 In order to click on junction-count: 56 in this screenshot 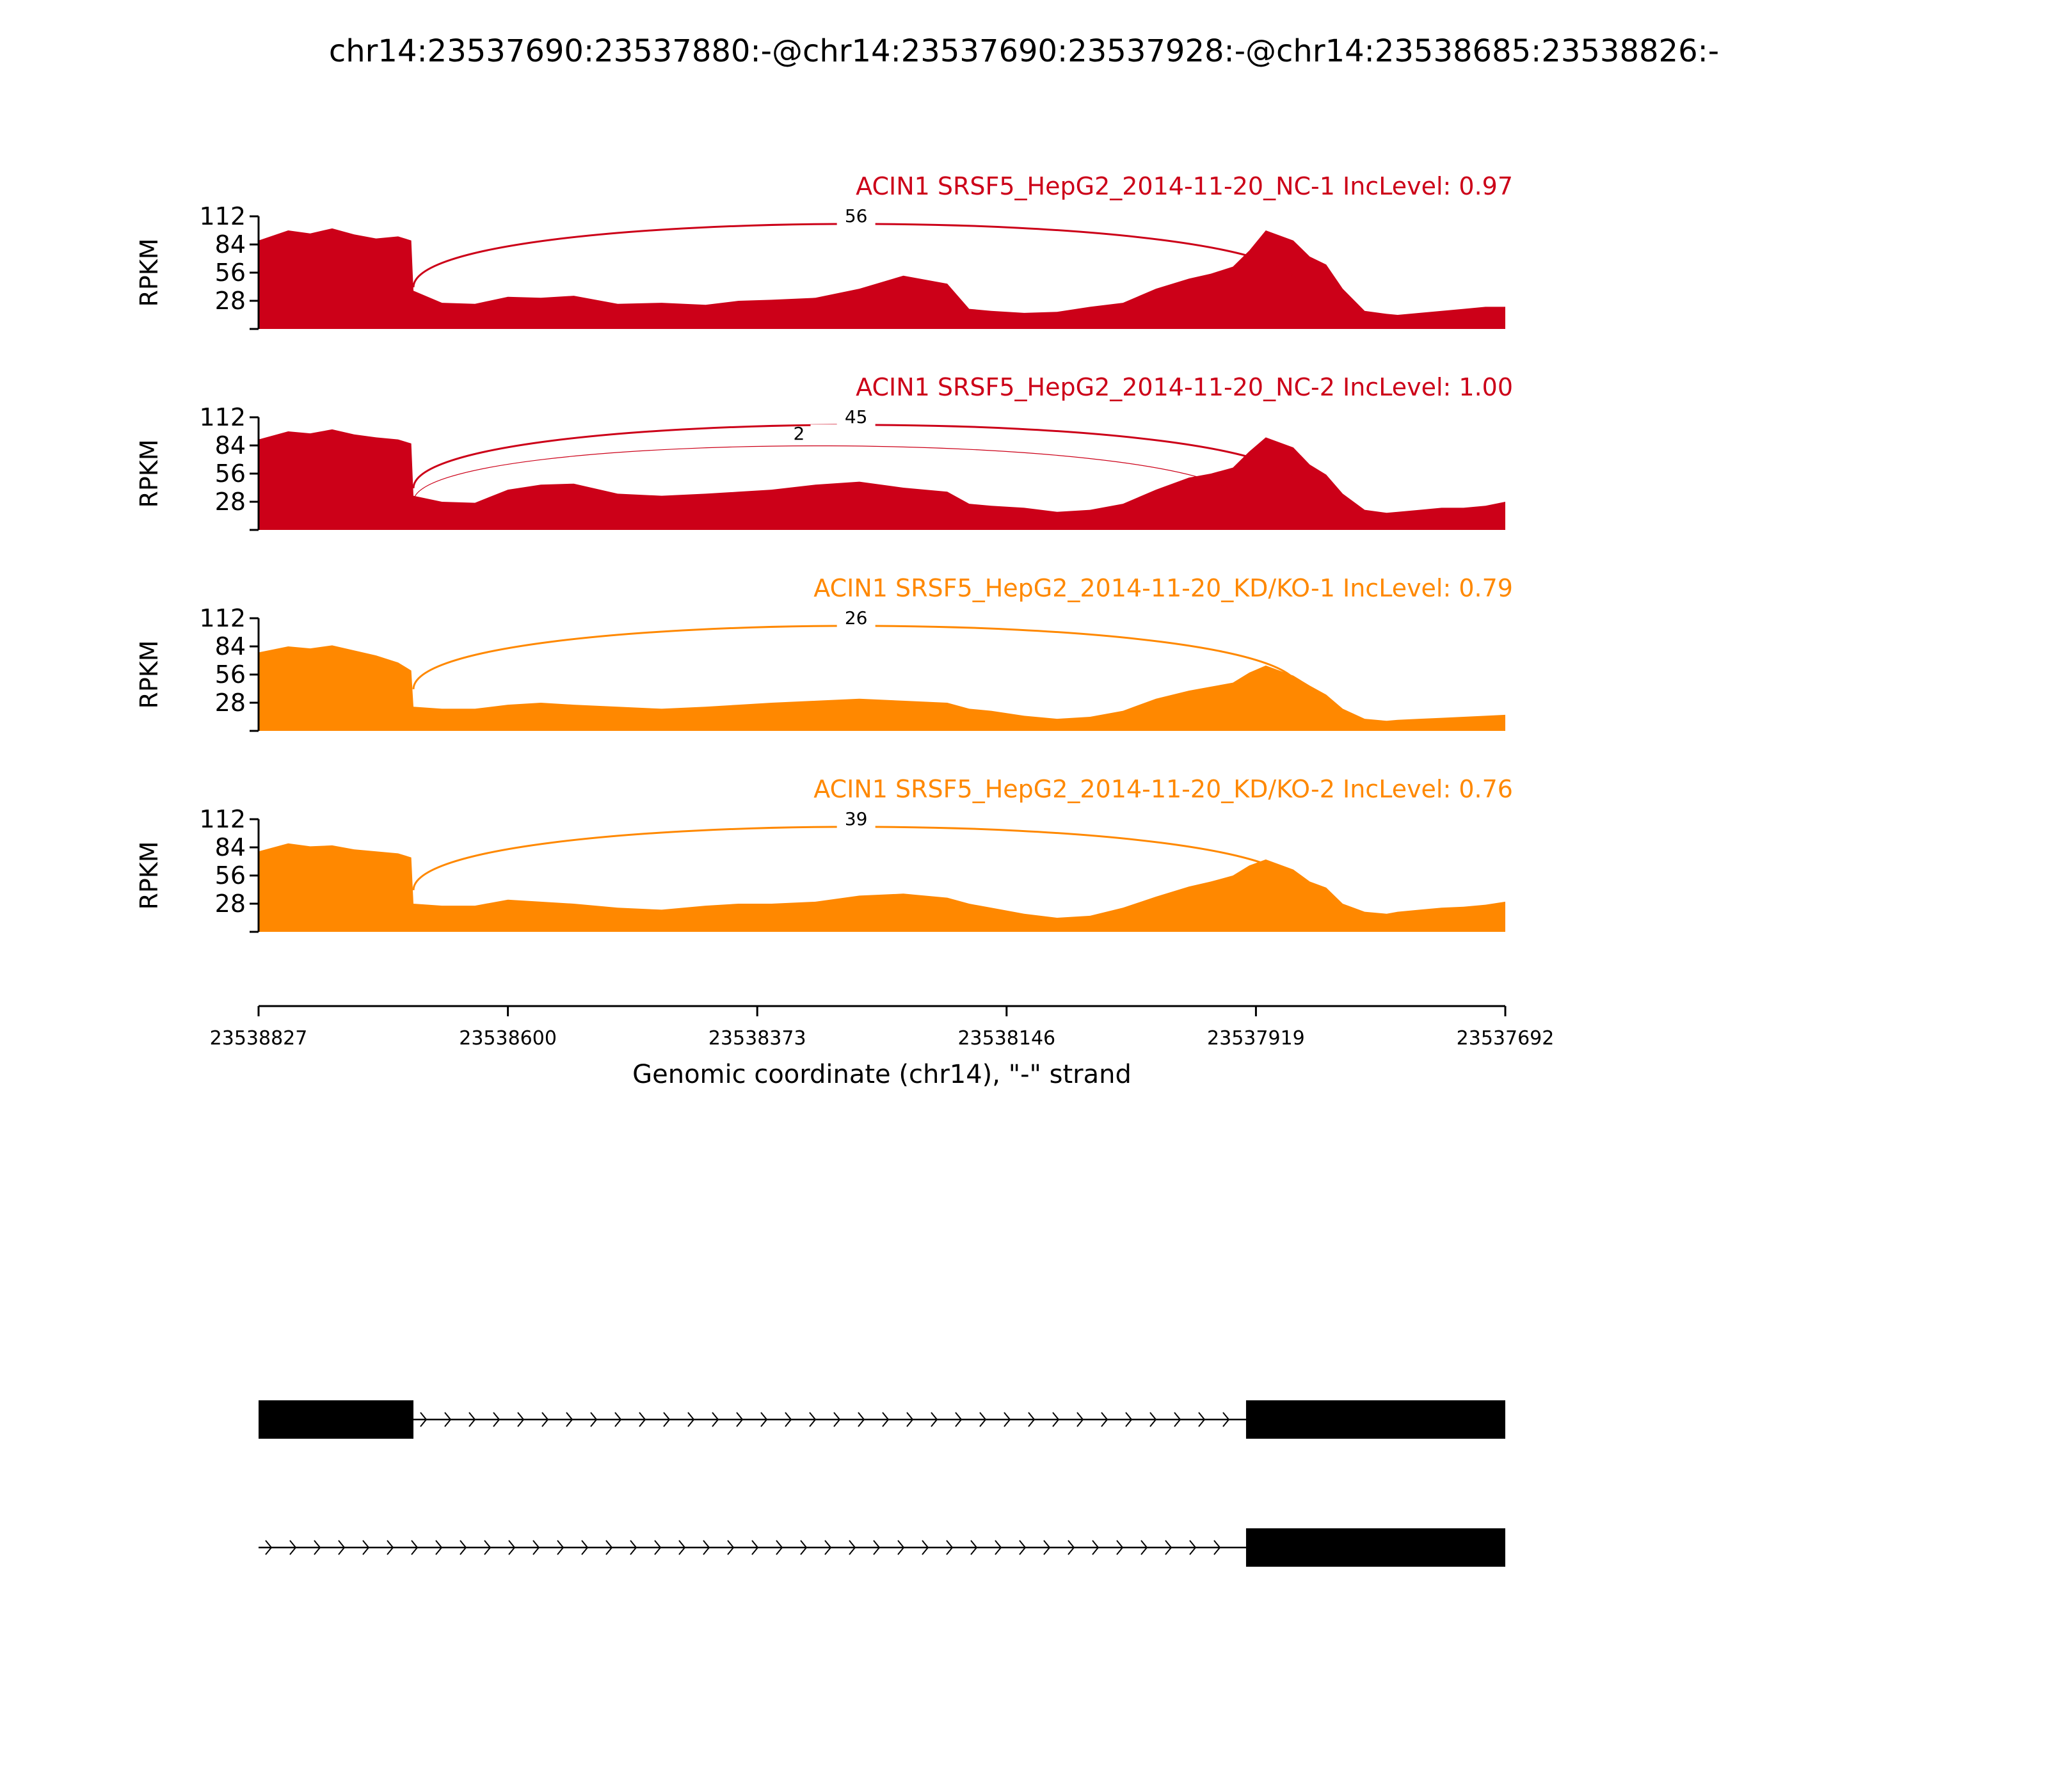, I will do `click(856, 216)`.